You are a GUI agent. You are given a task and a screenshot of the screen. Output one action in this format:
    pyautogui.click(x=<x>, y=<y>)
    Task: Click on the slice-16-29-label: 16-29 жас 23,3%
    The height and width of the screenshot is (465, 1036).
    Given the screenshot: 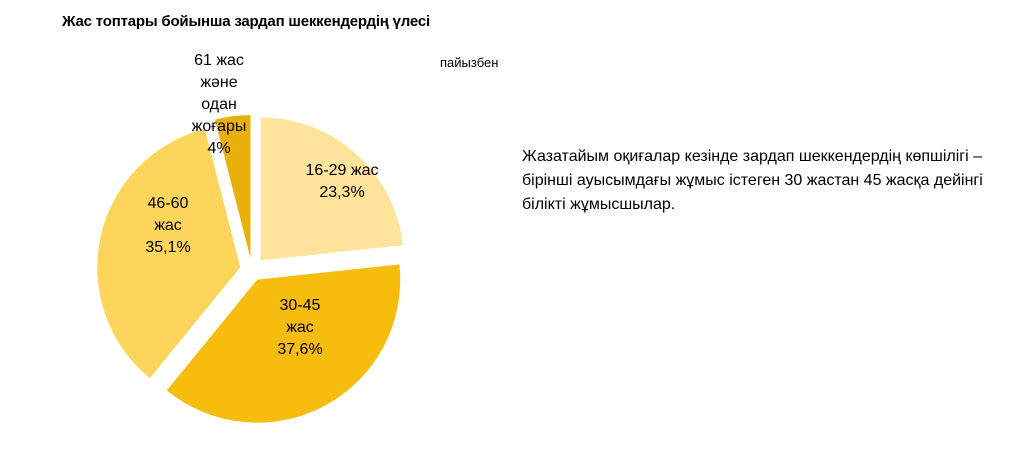 What is the action you would take?
    pyautogui.click(x=342, y=181)
    